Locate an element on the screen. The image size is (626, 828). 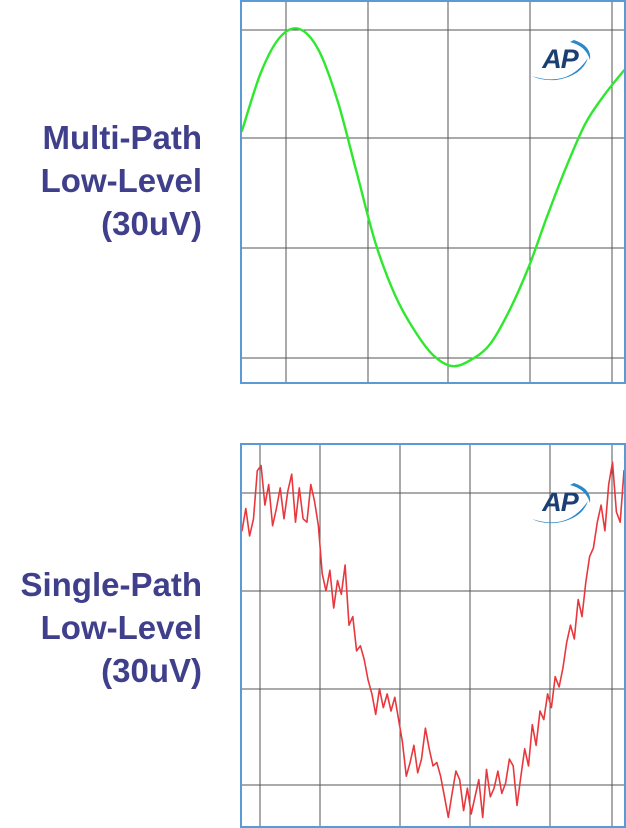
single-path-caption: Single-Path Low-Level (30uV) is located at coordinates (101, 627).